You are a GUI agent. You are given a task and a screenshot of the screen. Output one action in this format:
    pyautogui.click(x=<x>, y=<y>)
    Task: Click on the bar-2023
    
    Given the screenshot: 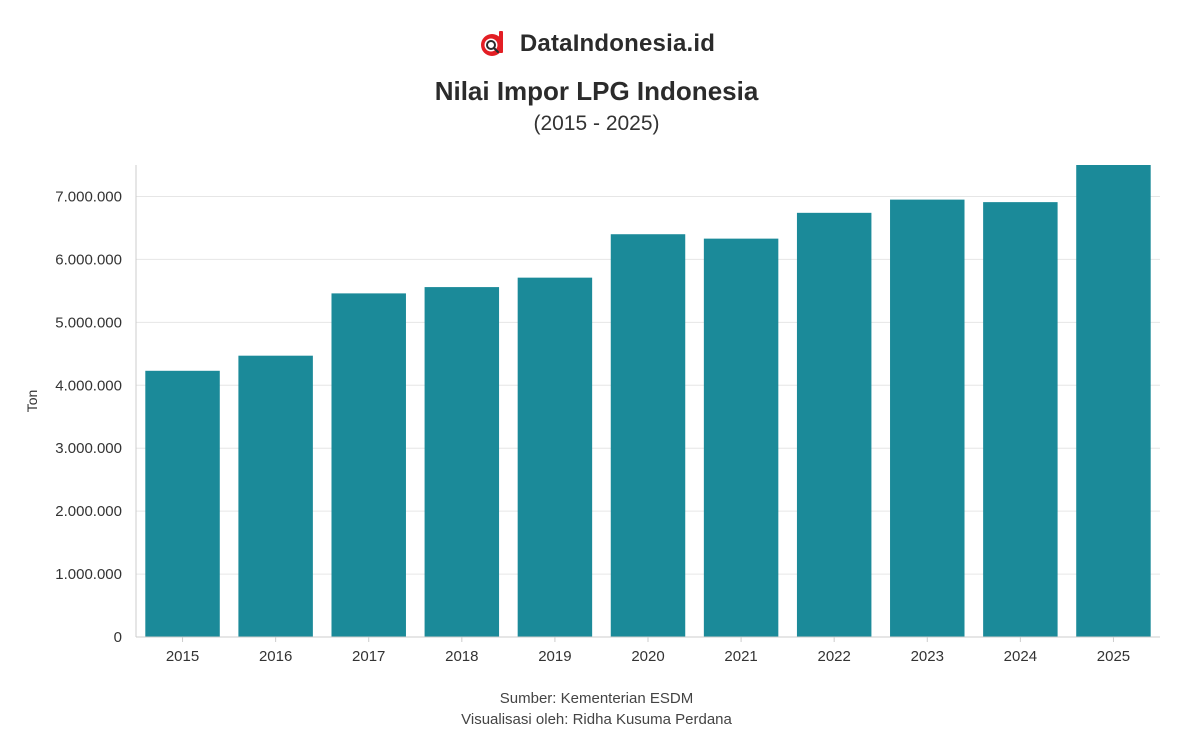 What is the action you would take?
    pyautogui.click(x=927, y=418)
    